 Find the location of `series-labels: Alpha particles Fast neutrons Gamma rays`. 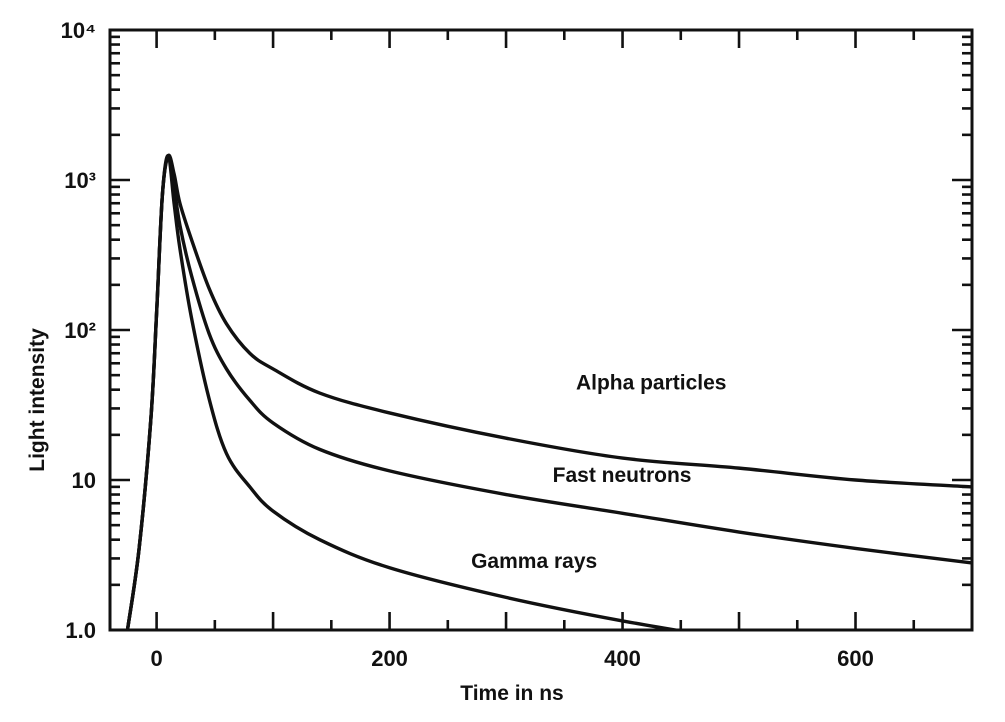

series-labels: Alpha particles Fast neutrons Gamma rays is located at coordinates (598, 472).